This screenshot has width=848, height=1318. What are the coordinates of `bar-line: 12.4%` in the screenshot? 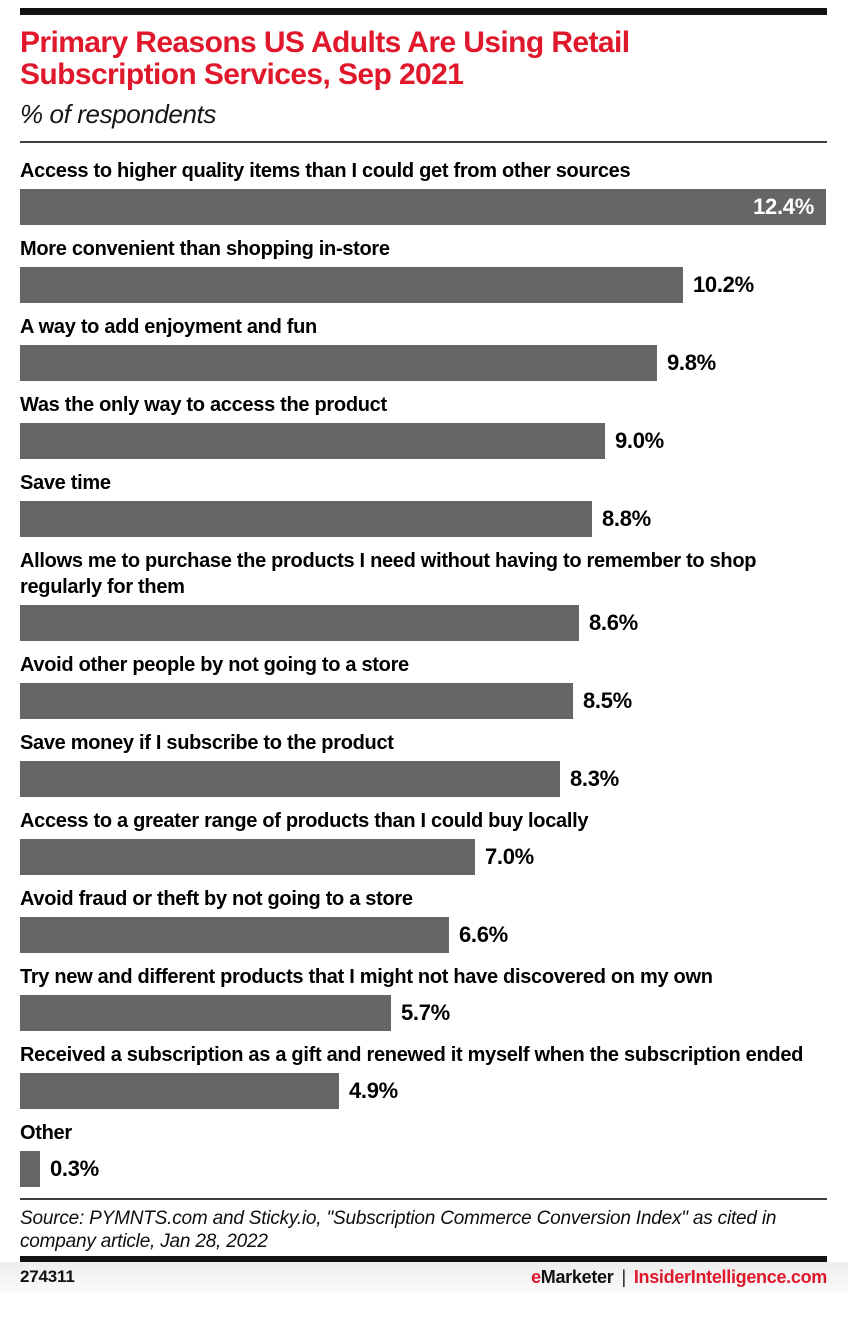 It's located at (423, 207).